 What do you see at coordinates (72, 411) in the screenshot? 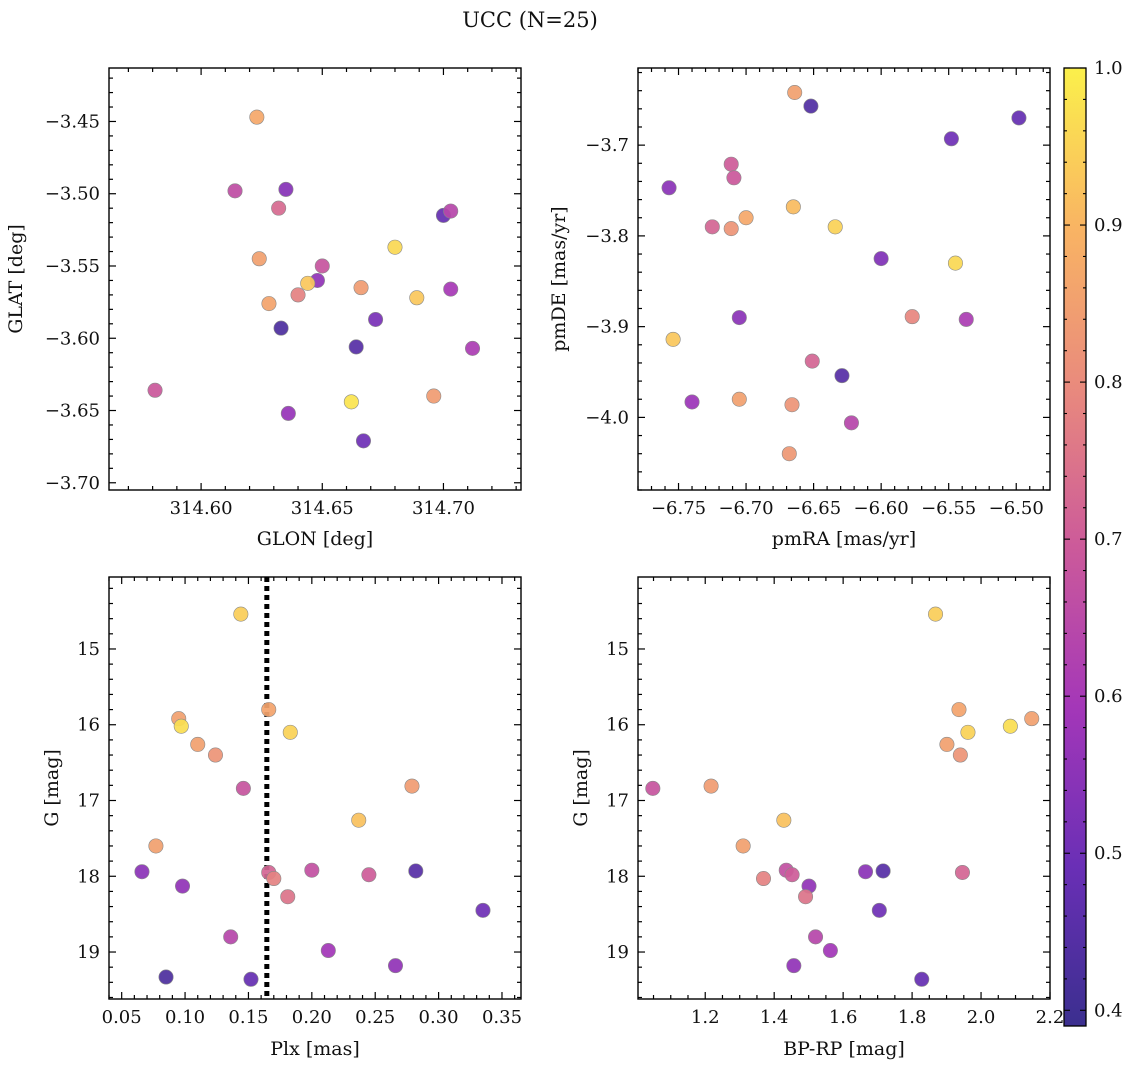
I see `y-tick-label: −3.65` at bounding box center [72, 411].